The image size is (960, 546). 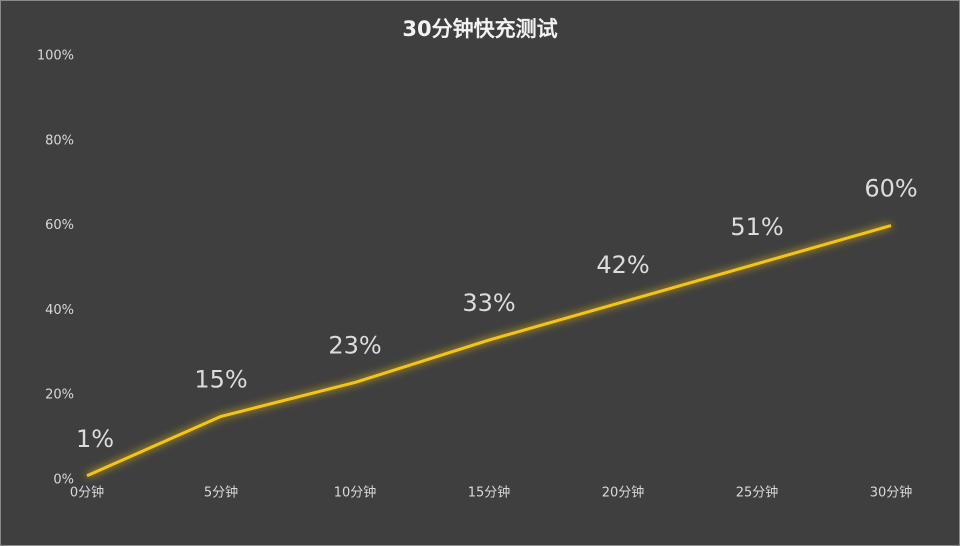 What do you see at coordinates (891, 493) in the screenshot?
I see `x-tick-label: 30分钟` at bounding box center [891, 493].